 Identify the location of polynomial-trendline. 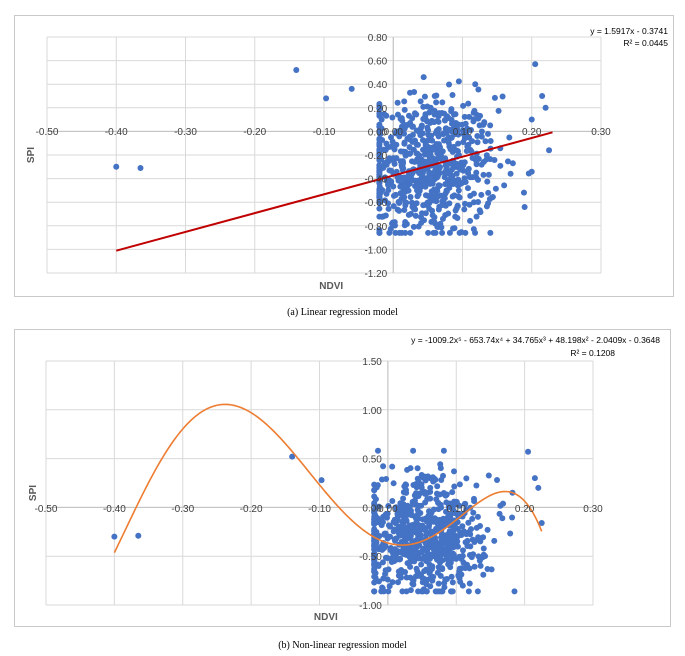
(328, 478).